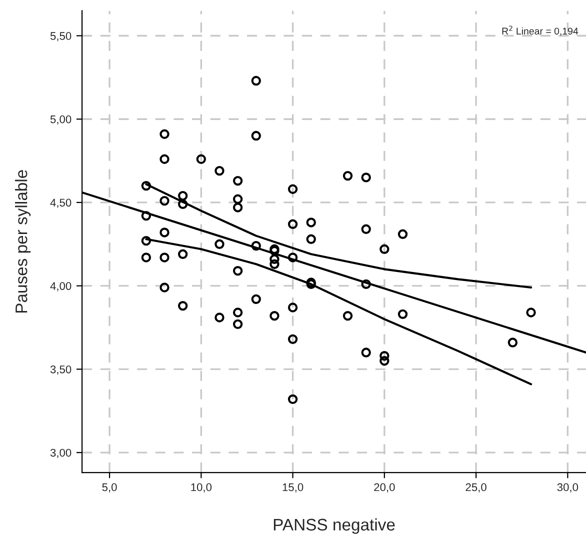  What do you see at coordinates (61, 120) in the screenshot?
I see `y-tick-label: 5,00` at bounding box center [61, 120].